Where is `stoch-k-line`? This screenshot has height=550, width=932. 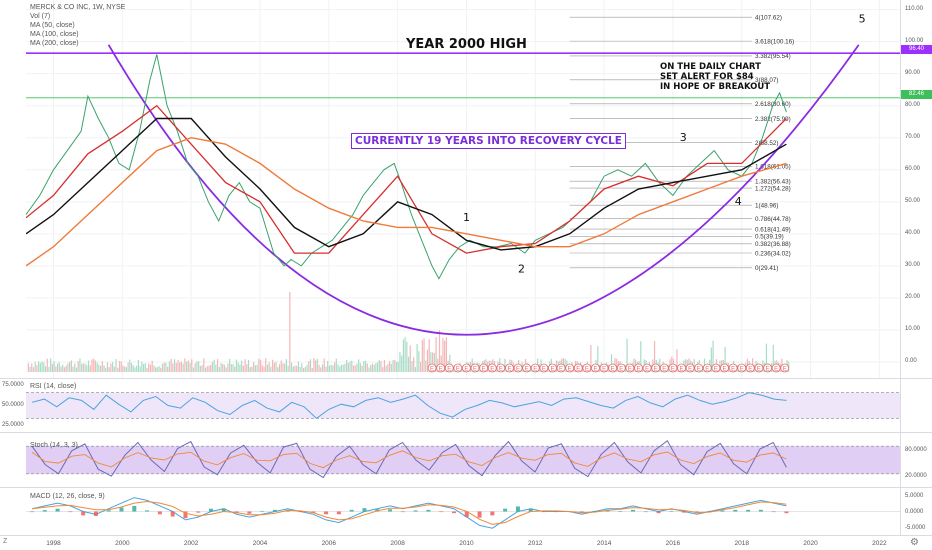 stoch-k-line is located at coordinates (409, 459).